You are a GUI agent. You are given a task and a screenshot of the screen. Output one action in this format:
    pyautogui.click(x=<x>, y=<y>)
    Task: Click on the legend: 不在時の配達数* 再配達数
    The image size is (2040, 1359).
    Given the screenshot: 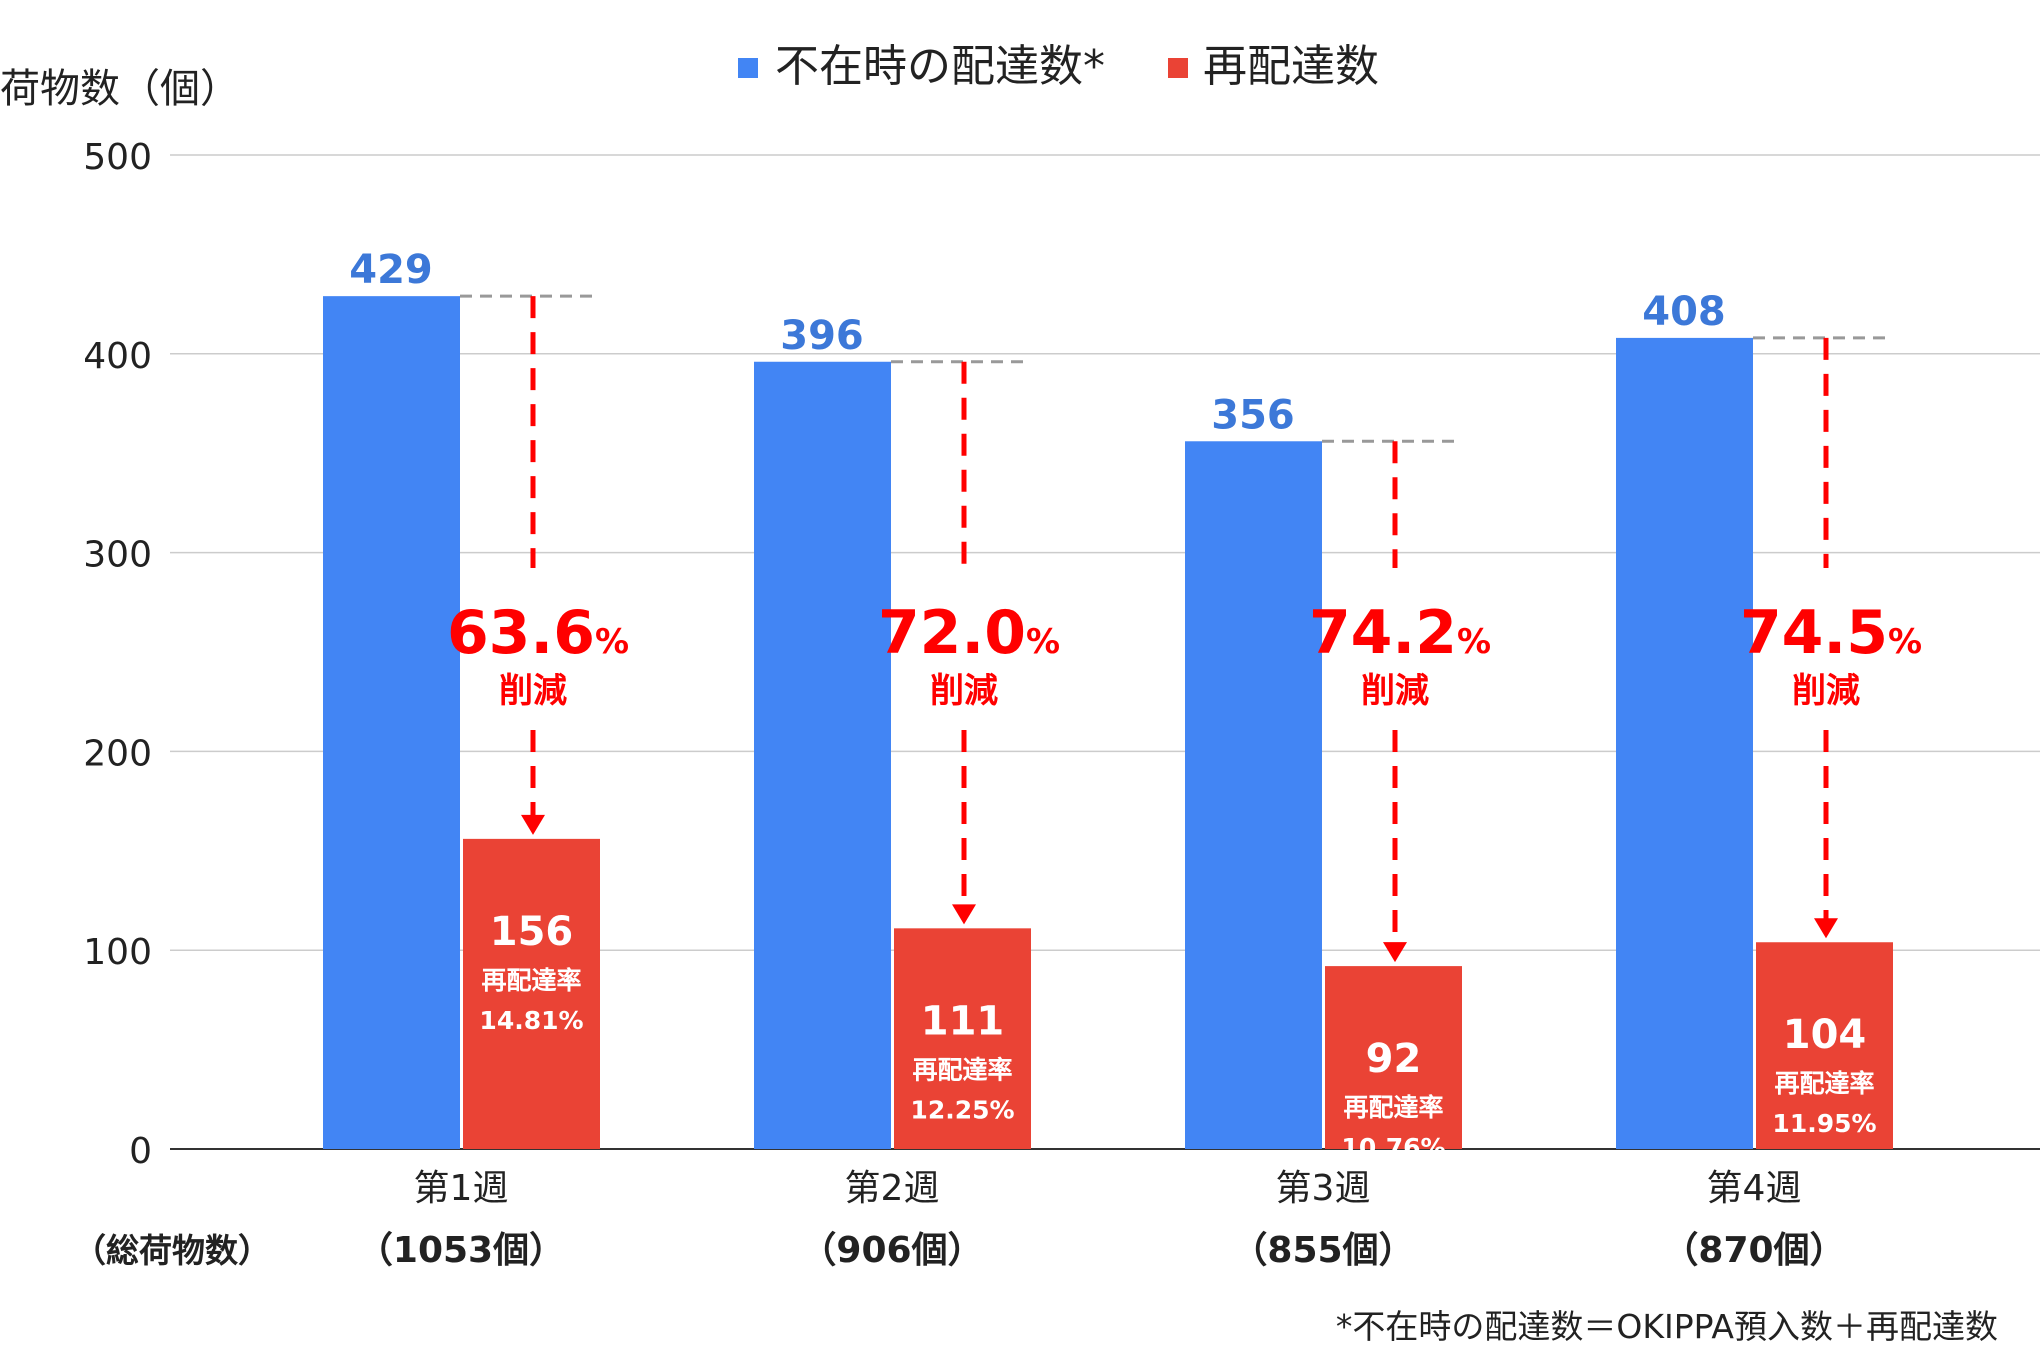 What is the action you would take?
    pyautogui.click(x=1058, y=66)
    